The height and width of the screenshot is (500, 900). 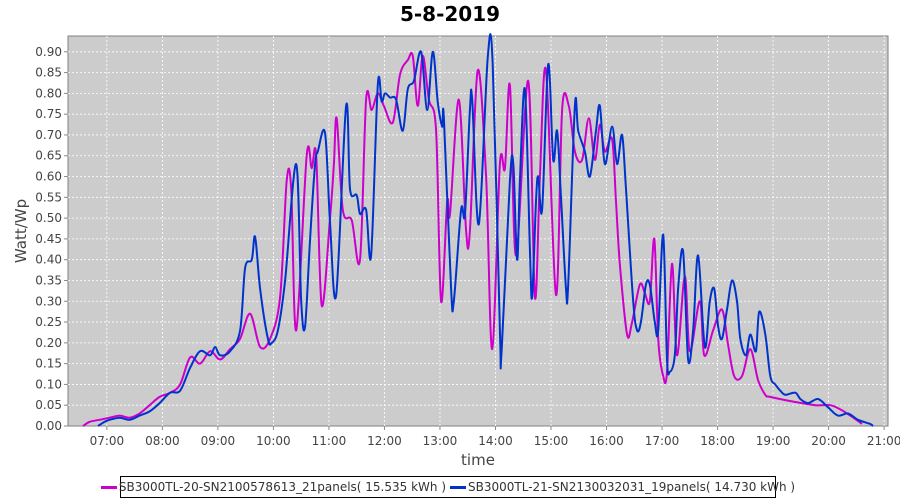 I want to click on x-tick-label: 12:00, so click(x=384, y=441).